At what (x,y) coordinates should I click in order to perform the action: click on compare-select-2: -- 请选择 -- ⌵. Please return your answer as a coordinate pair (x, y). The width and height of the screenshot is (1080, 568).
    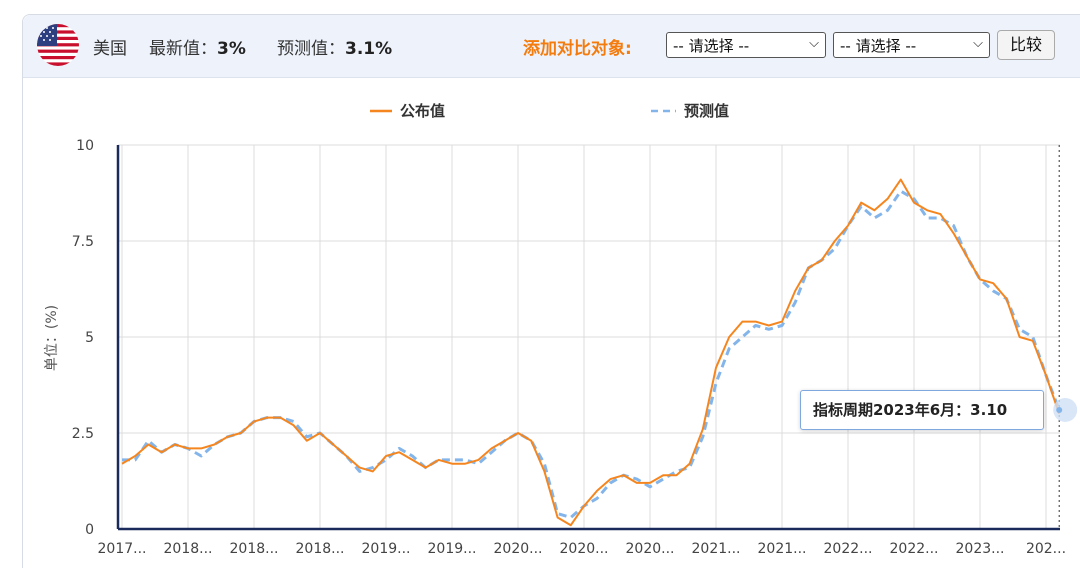
    Looking at the image, I should click on (911, 45).